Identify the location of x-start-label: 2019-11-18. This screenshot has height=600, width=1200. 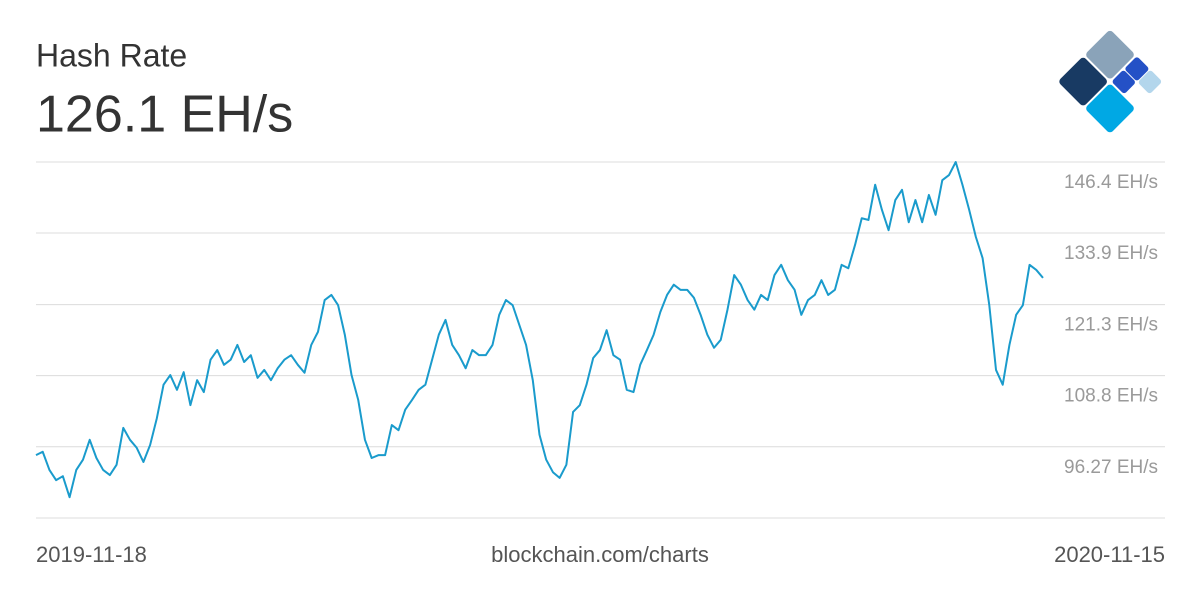
(91, 554).